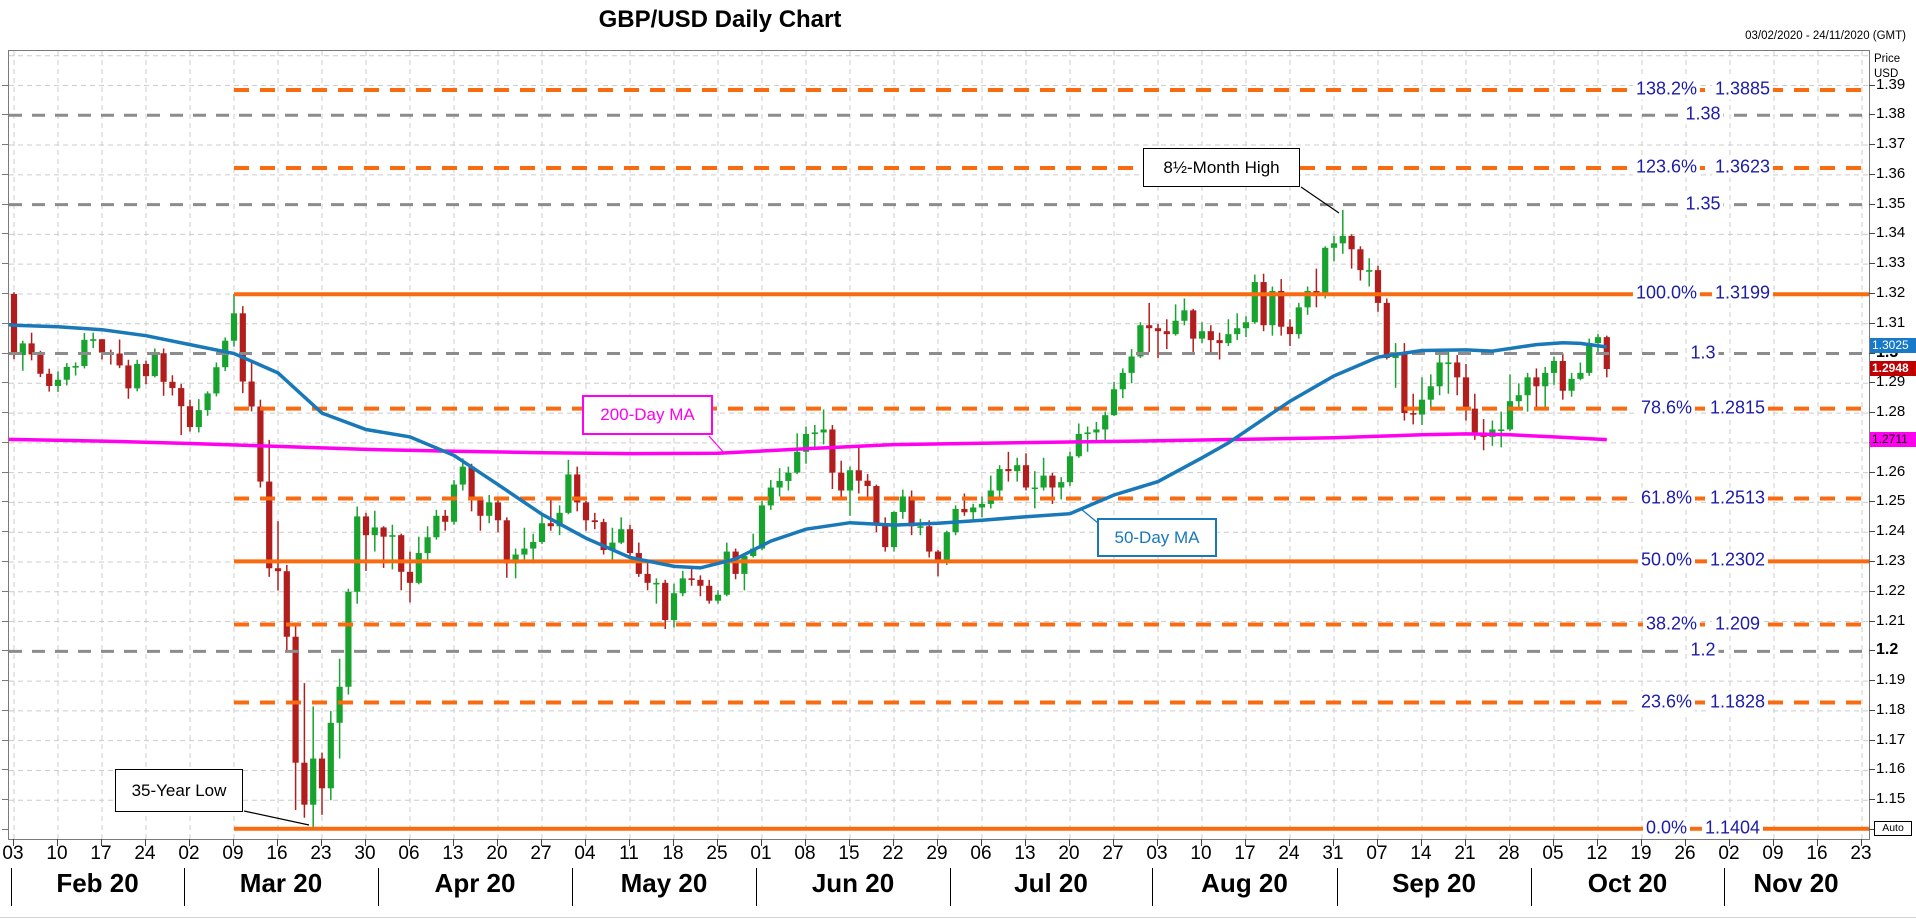 The height and width of the screenshot is (923, 1916). What do you see at coordinates (1743, 89) in the screenshot?
I see `fib-price: 1.3885` at bounding box center [1743, 89].